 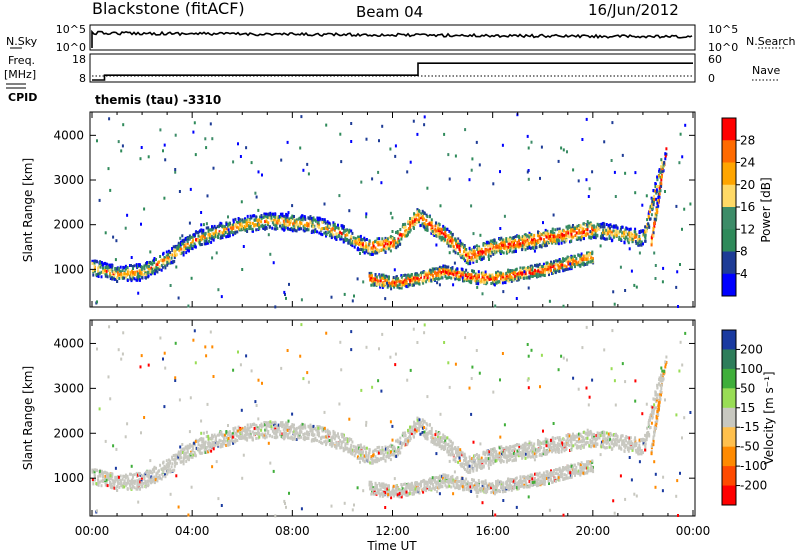 What do you see at coordinates (766, 209) in the screenshot?
I see `power-colorbar-label: Power [dB]` at bounding box center [766, 209].